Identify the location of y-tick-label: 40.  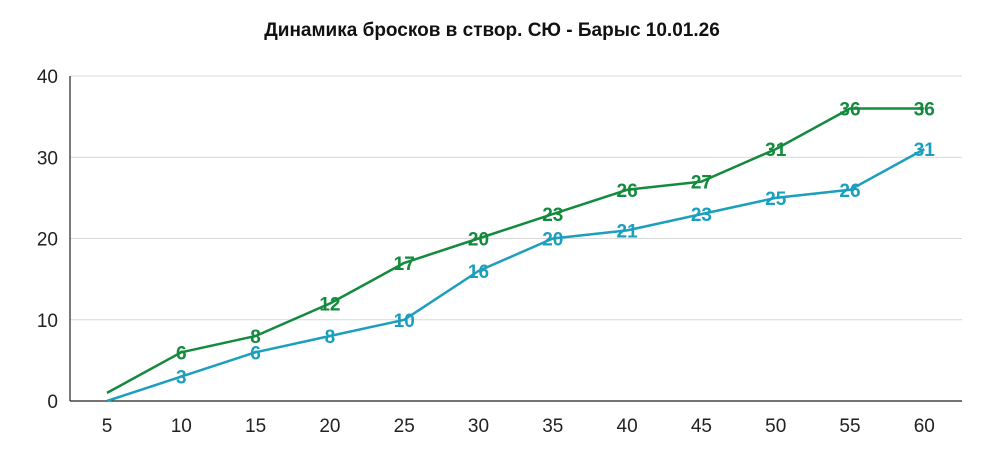
(47, 77).